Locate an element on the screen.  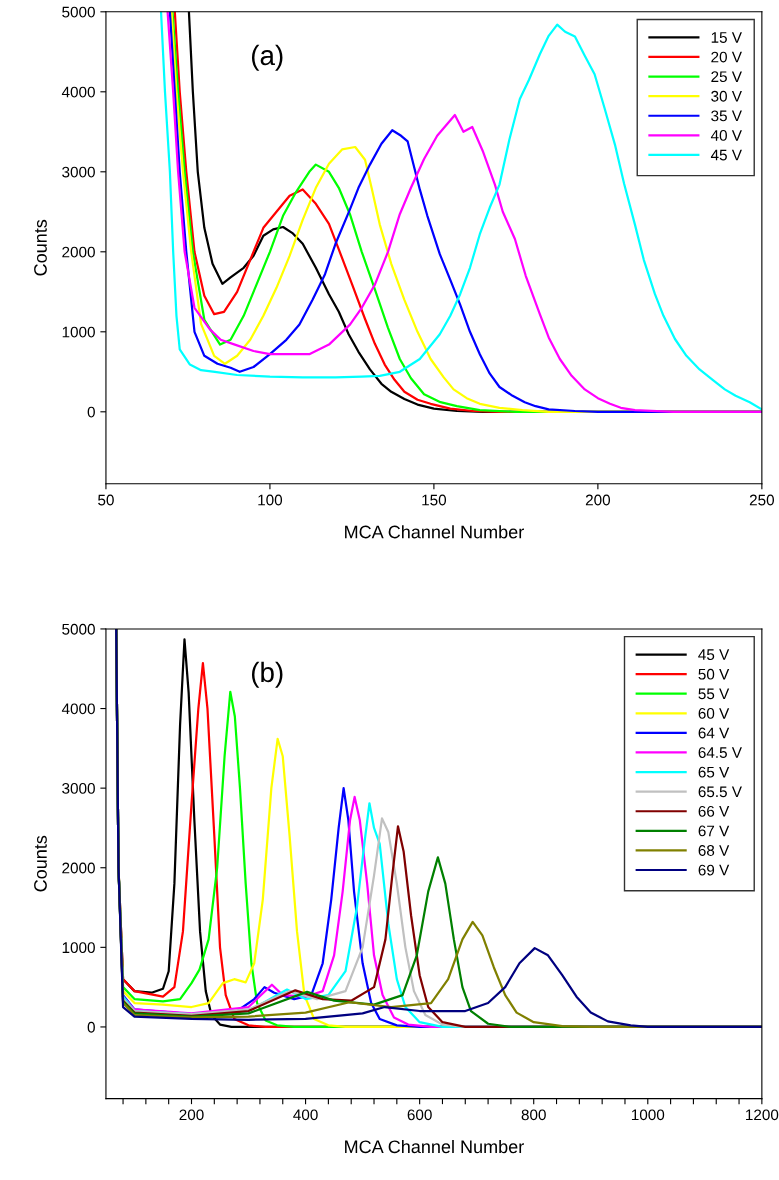
x-tick-label: 800 is located at coordinates (533, 1115).